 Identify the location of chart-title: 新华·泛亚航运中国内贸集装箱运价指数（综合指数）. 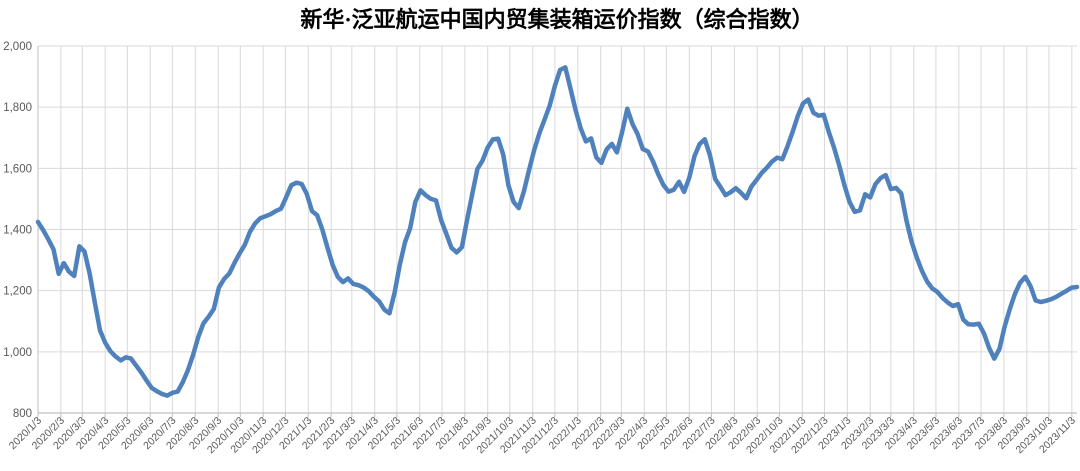
(556, 19).